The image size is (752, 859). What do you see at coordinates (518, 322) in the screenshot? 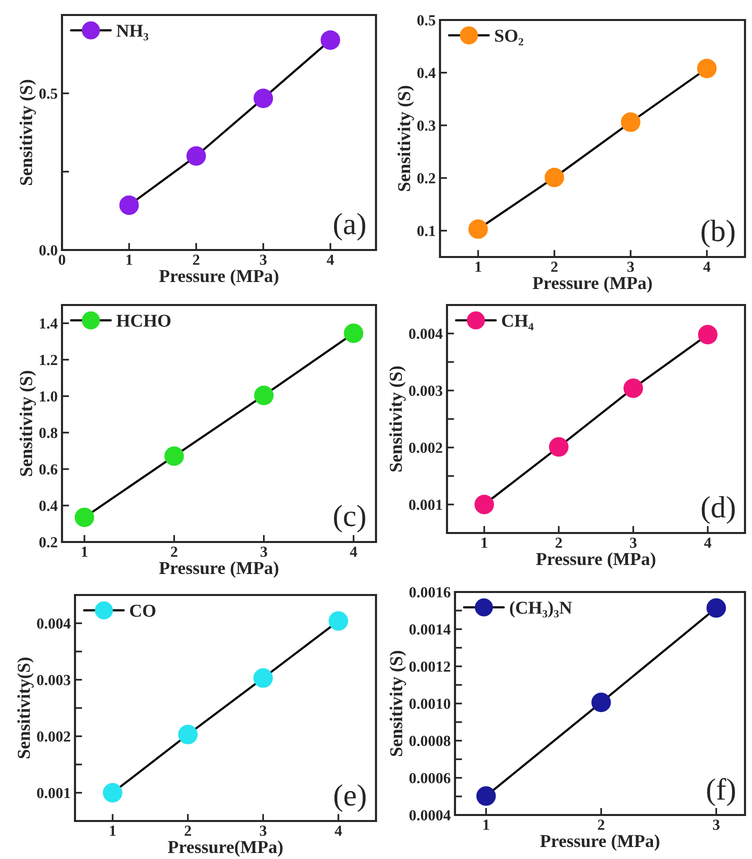
I see `legend-label: CH₄` at bounding box center [518, 322].